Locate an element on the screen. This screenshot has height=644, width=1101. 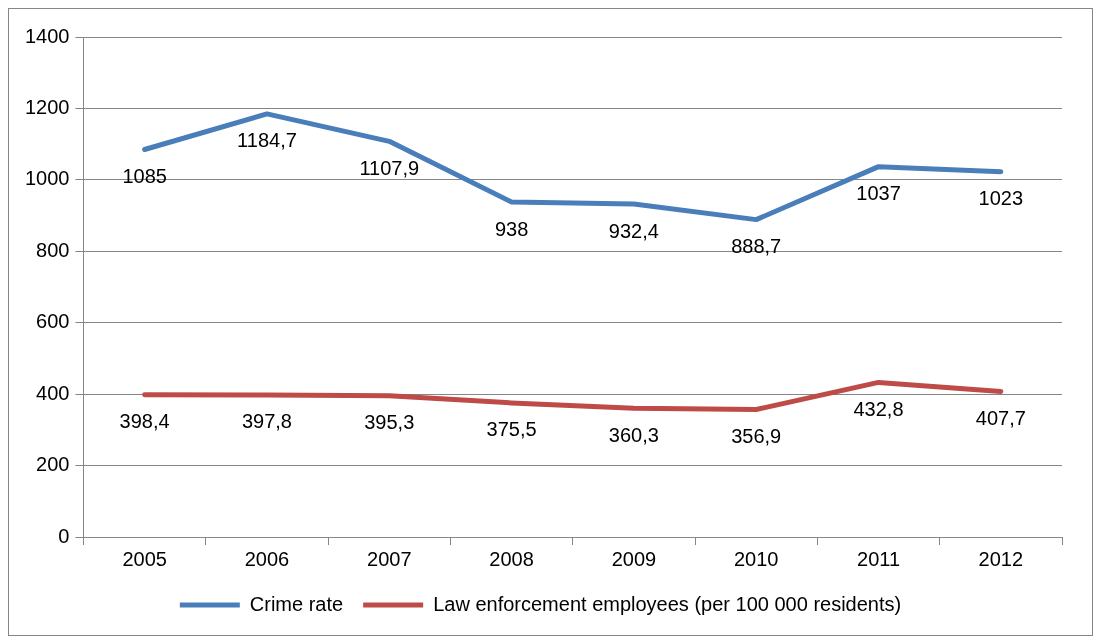
x-tick-label: 2011 is located at coordinates (879, 558).